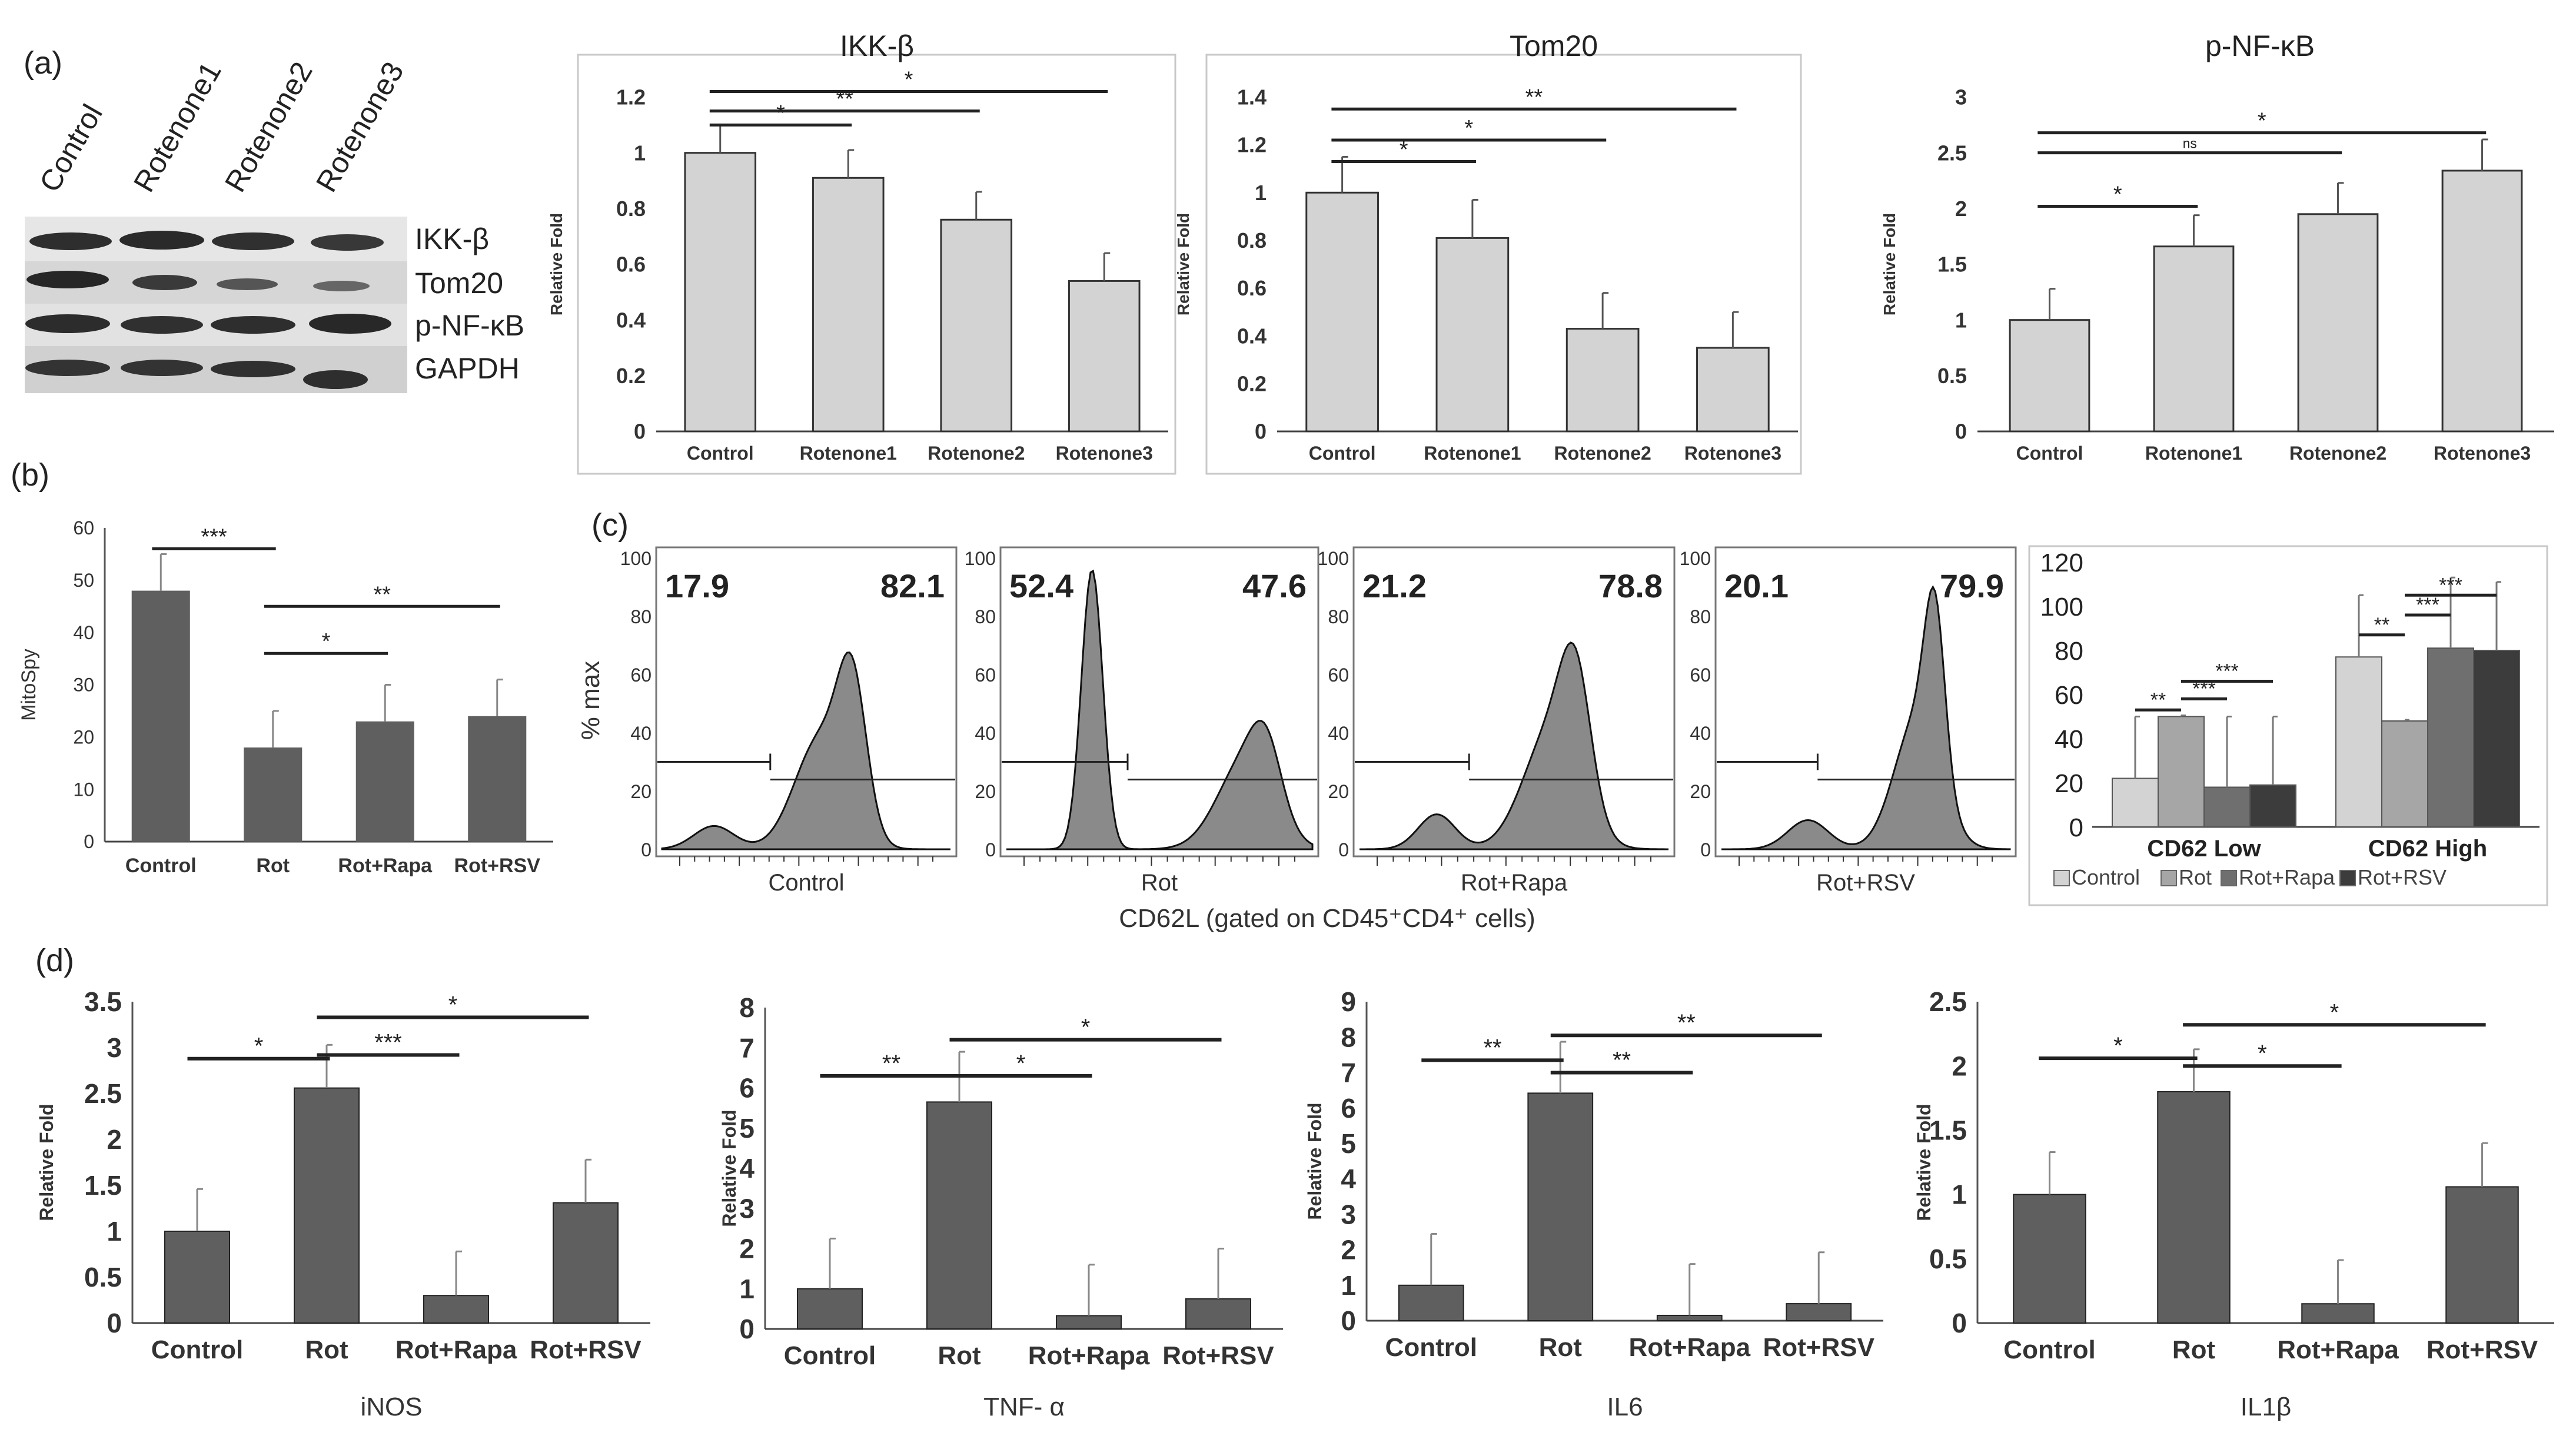 Image resolution: width=2576 pixels, height=1439 pixels. What do you see at coordinates (268, 127) in the screenshot?
I see `blot-lane-label: Rotenone2` at bounding box center [268, 127].